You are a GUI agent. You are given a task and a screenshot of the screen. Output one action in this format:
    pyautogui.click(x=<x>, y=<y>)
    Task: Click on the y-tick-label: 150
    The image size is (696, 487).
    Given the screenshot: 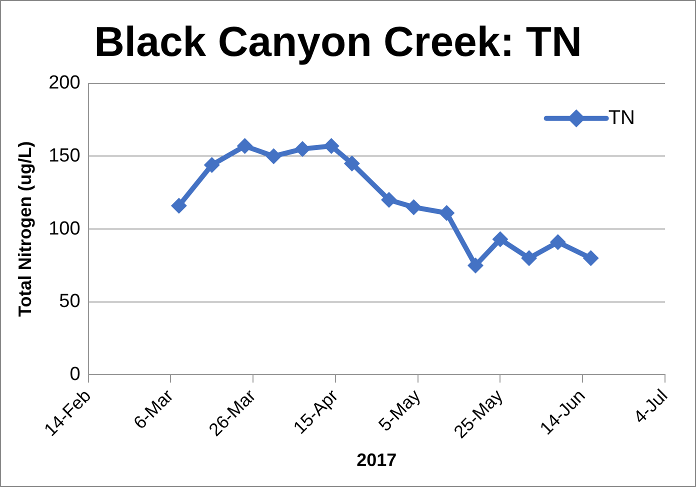 What is the action you would take?
    pyautogui.click(x=64, y=155)
    